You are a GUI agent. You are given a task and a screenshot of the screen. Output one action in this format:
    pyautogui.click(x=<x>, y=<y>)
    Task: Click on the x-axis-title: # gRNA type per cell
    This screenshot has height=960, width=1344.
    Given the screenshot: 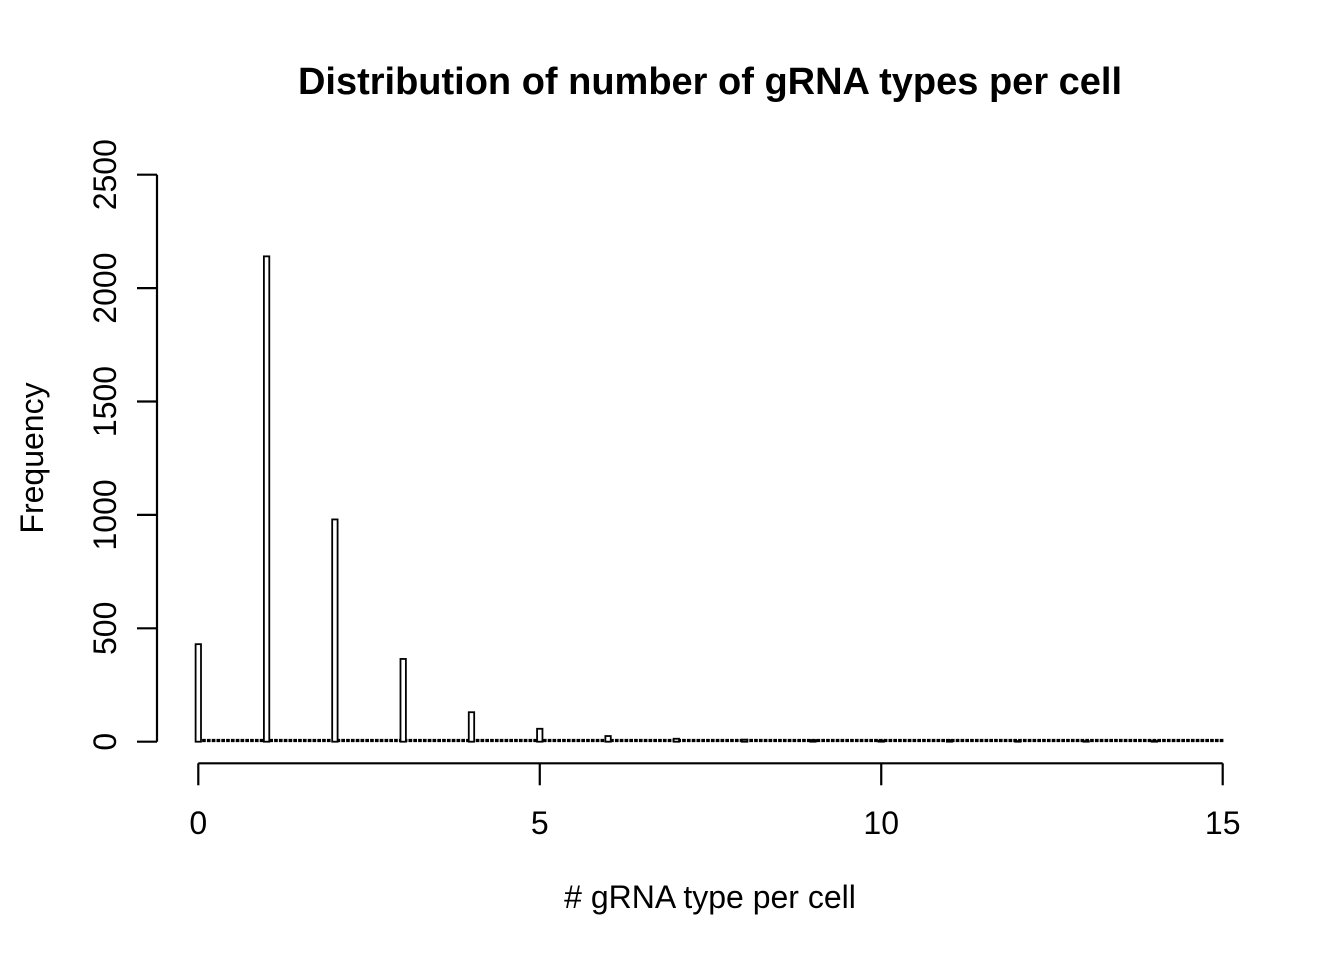 What is the action you would take?
    pyautogui.click(x=710, y=897)
    